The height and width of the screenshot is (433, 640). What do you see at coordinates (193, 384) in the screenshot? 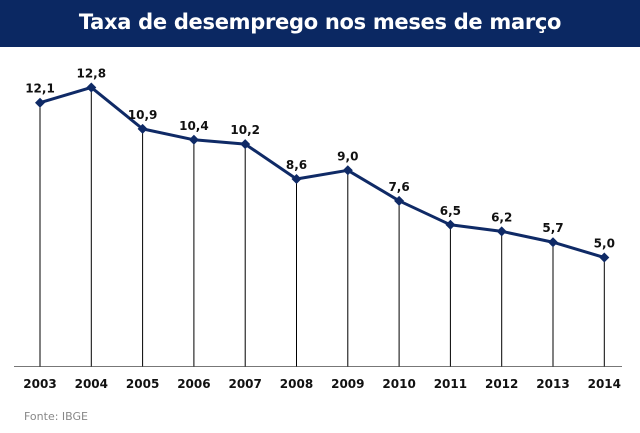
I see `x-tick-label: 2006` at bounding box center [193, 384].